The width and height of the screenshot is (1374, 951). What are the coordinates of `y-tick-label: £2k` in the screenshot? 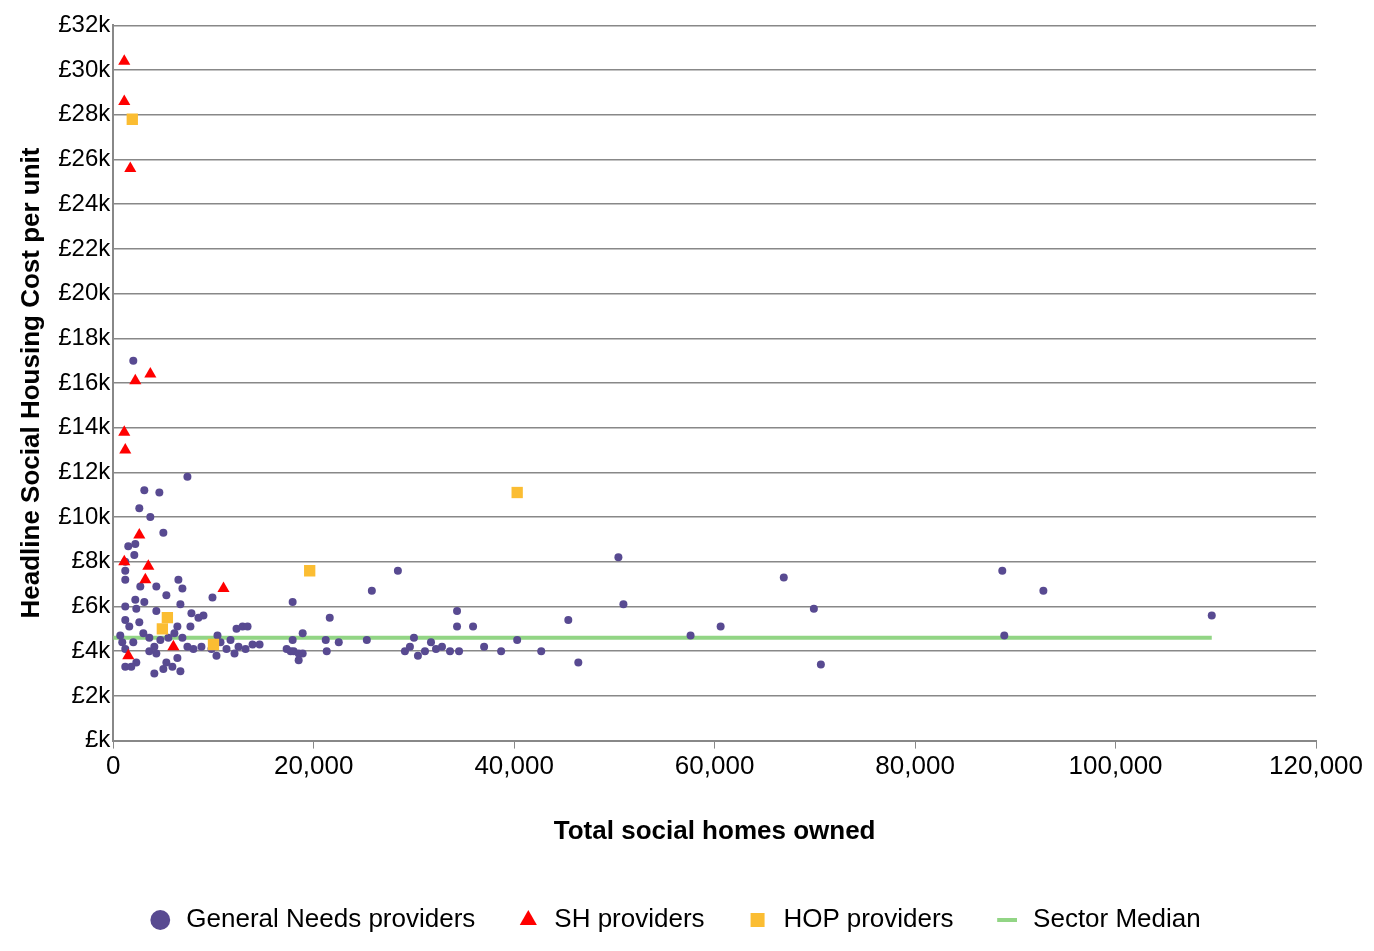 It's located at (91, 694).